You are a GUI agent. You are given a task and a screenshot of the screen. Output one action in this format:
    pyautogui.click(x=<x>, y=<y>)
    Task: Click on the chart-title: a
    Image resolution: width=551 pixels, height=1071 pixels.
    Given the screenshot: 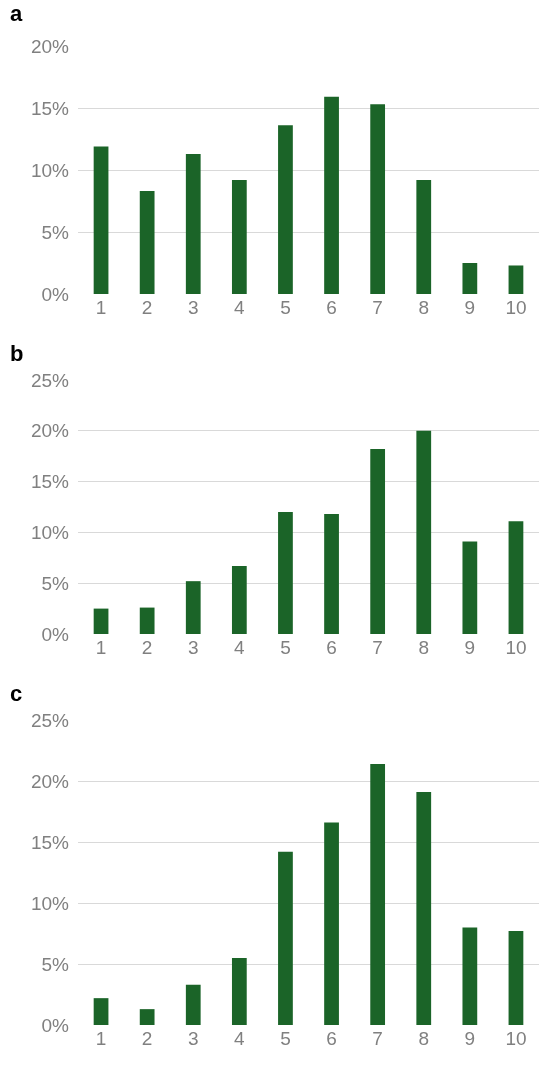 What is the action you would take?
    pyautogui.click(x=16, y=14)
    